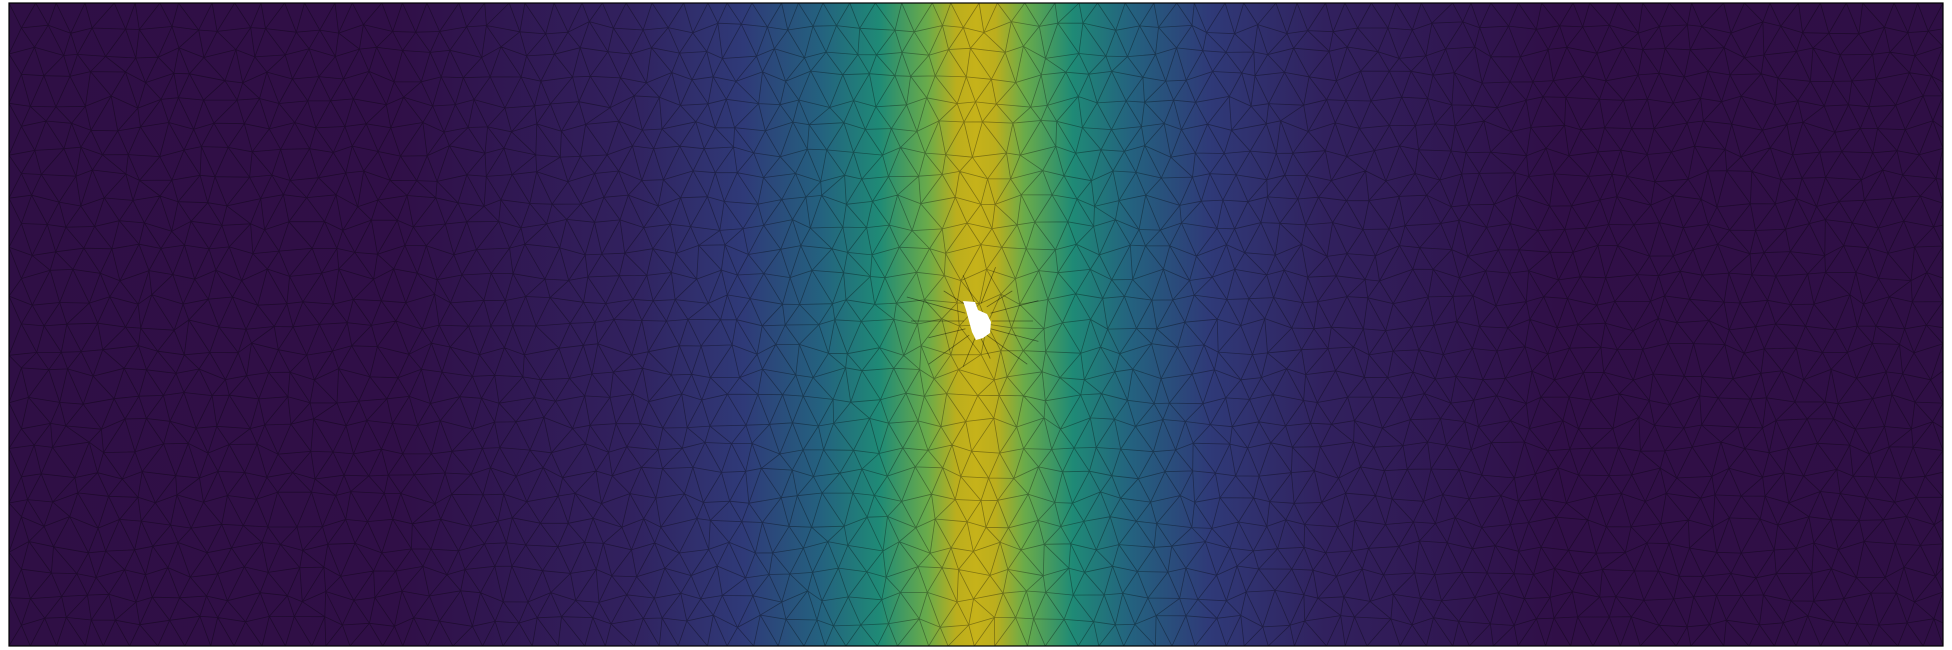  Describe the element at coordinates (977, 320) in the screenshot. I see `center-hole` at that location.